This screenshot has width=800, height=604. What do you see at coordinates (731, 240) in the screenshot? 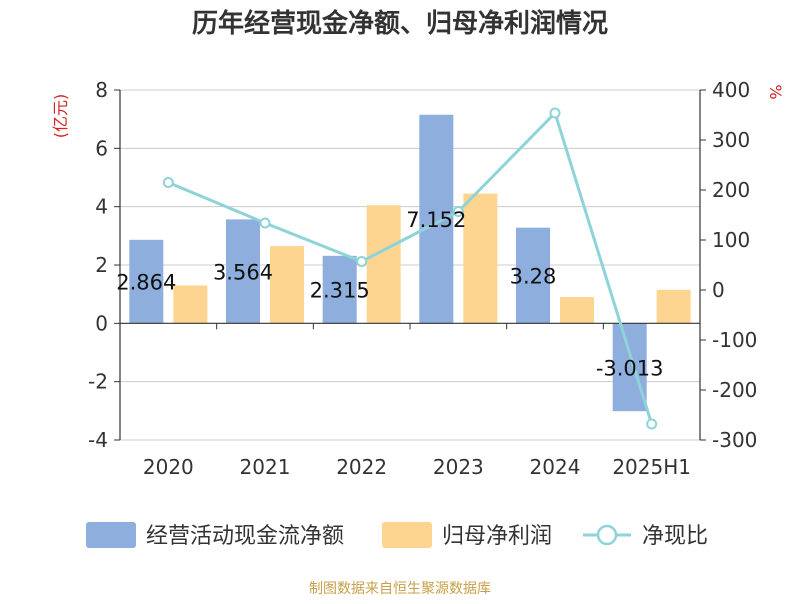
I see `right-tick-label: 100` at bounding box center [731, 240].